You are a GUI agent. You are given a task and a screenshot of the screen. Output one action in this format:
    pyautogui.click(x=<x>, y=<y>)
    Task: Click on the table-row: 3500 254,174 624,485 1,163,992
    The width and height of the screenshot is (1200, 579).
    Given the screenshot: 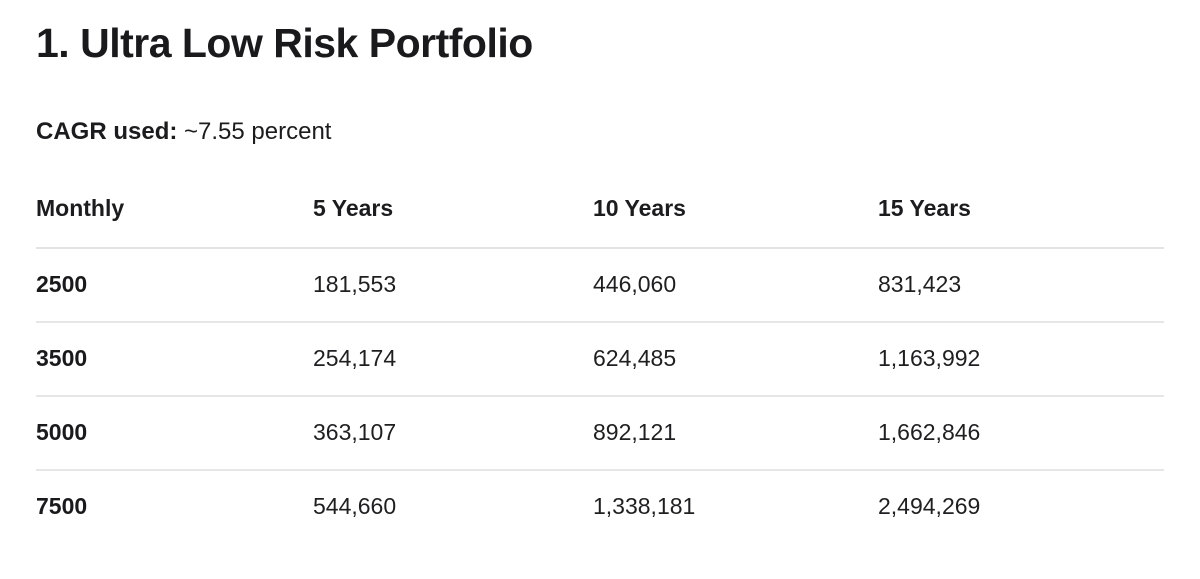 What is the action you would take?
    pyautogui.click(x=600, y=360)
    